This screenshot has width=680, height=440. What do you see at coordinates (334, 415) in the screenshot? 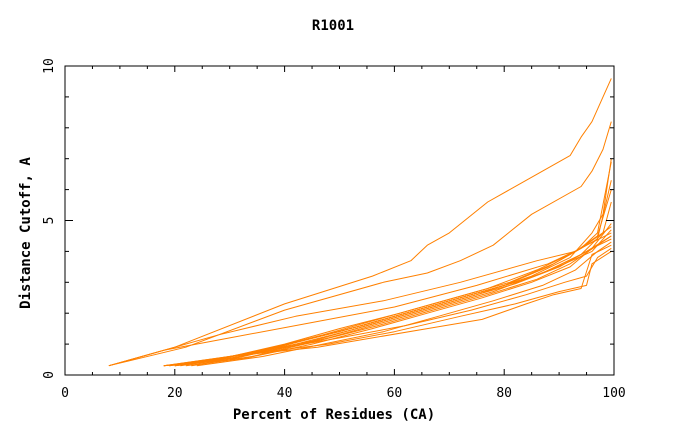
I see `x-axis-label: Percent of Residues (CA)` at bounding box center [334, 415].